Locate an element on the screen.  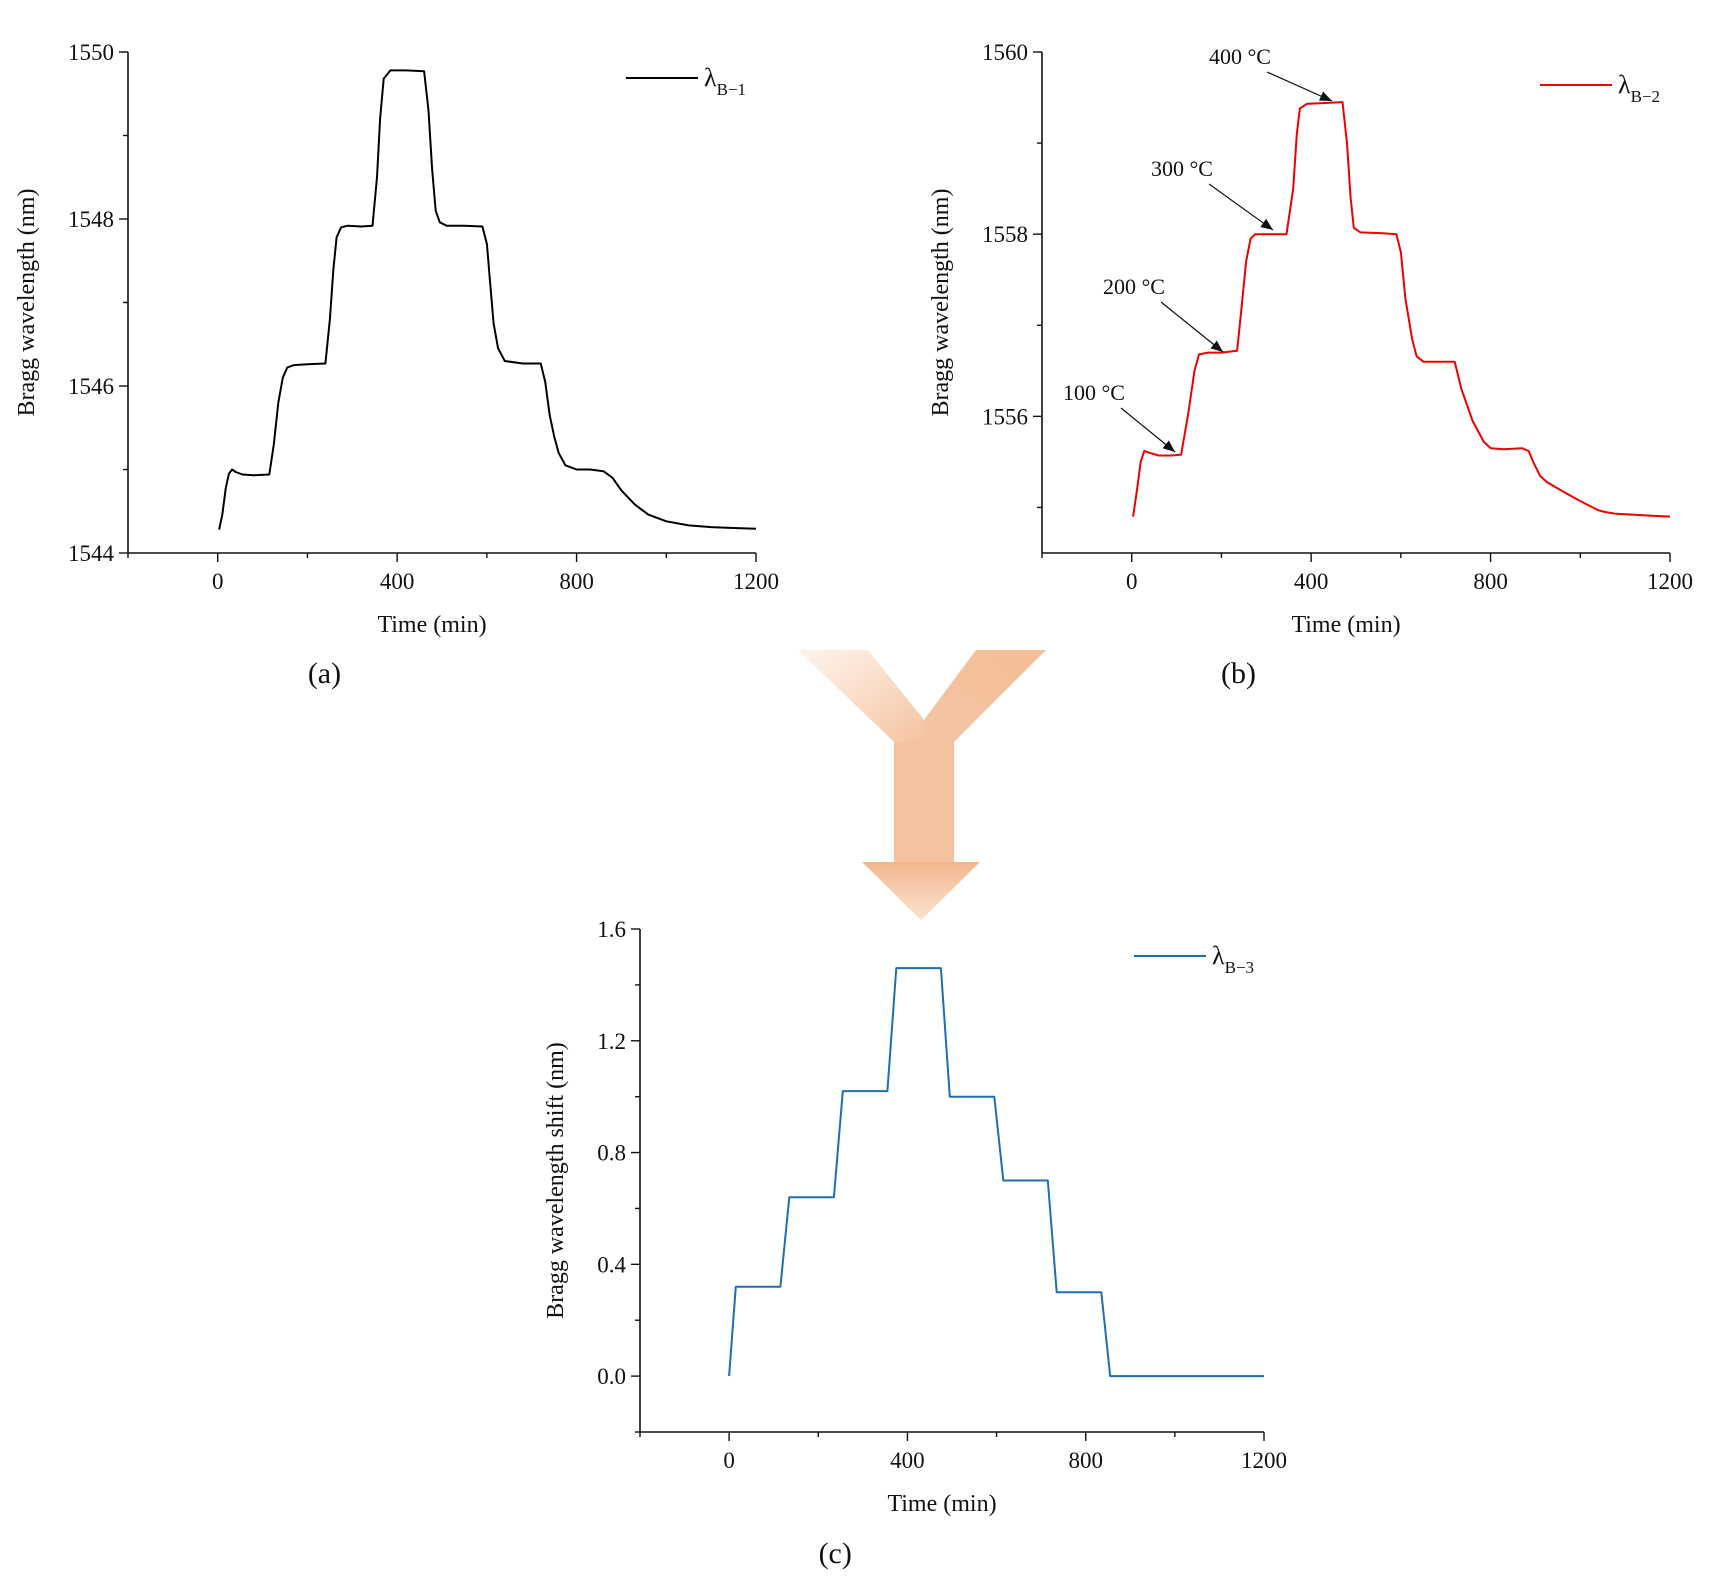
legend-subscript: B−1 is located at coordinates (731, 89).